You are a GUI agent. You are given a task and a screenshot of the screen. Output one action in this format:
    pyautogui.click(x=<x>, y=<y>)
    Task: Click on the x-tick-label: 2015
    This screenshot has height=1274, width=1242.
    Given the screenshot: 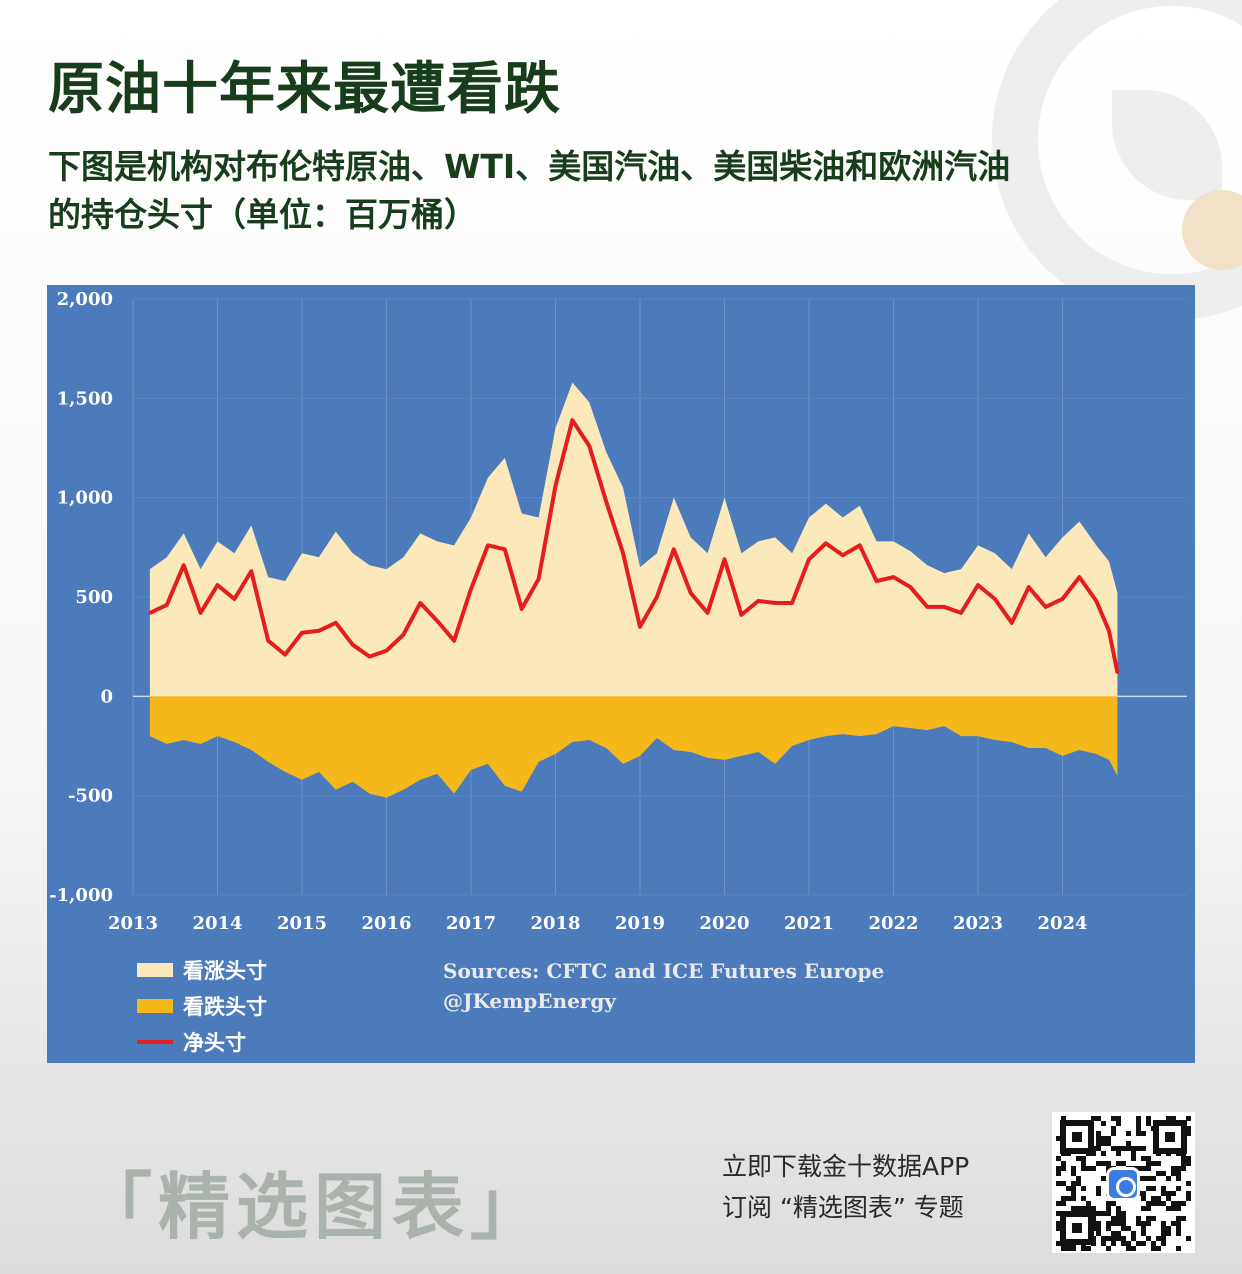 What is the action you would take?
    pyautogui.click(x=302, y=923)
    